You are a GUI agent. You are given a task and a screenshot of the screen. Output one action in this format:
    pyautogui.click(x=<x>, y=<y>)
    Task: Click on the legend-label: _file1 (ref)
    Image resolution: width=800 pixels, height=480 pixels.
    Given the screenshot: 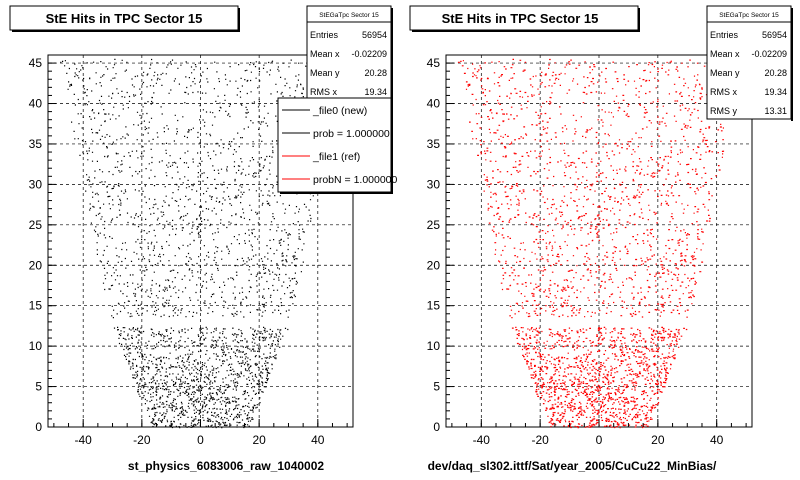 What is the action you would take?
    pyautogui.click(x=336, y=157)
    